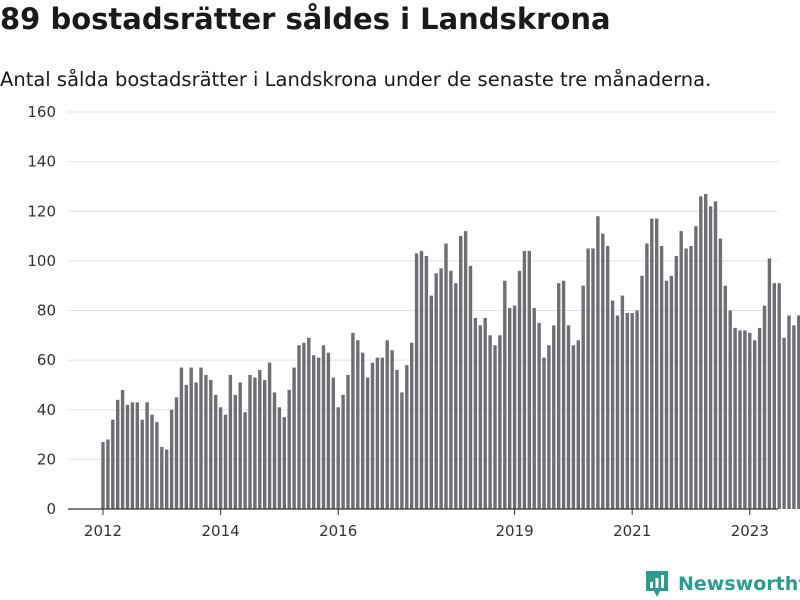 The width and height of the screenshot is (800, 600). What do you see at coordinates (46, 459) in the screenshot?
I see `y-tick-label: 20` at bounding box center [46, 459].